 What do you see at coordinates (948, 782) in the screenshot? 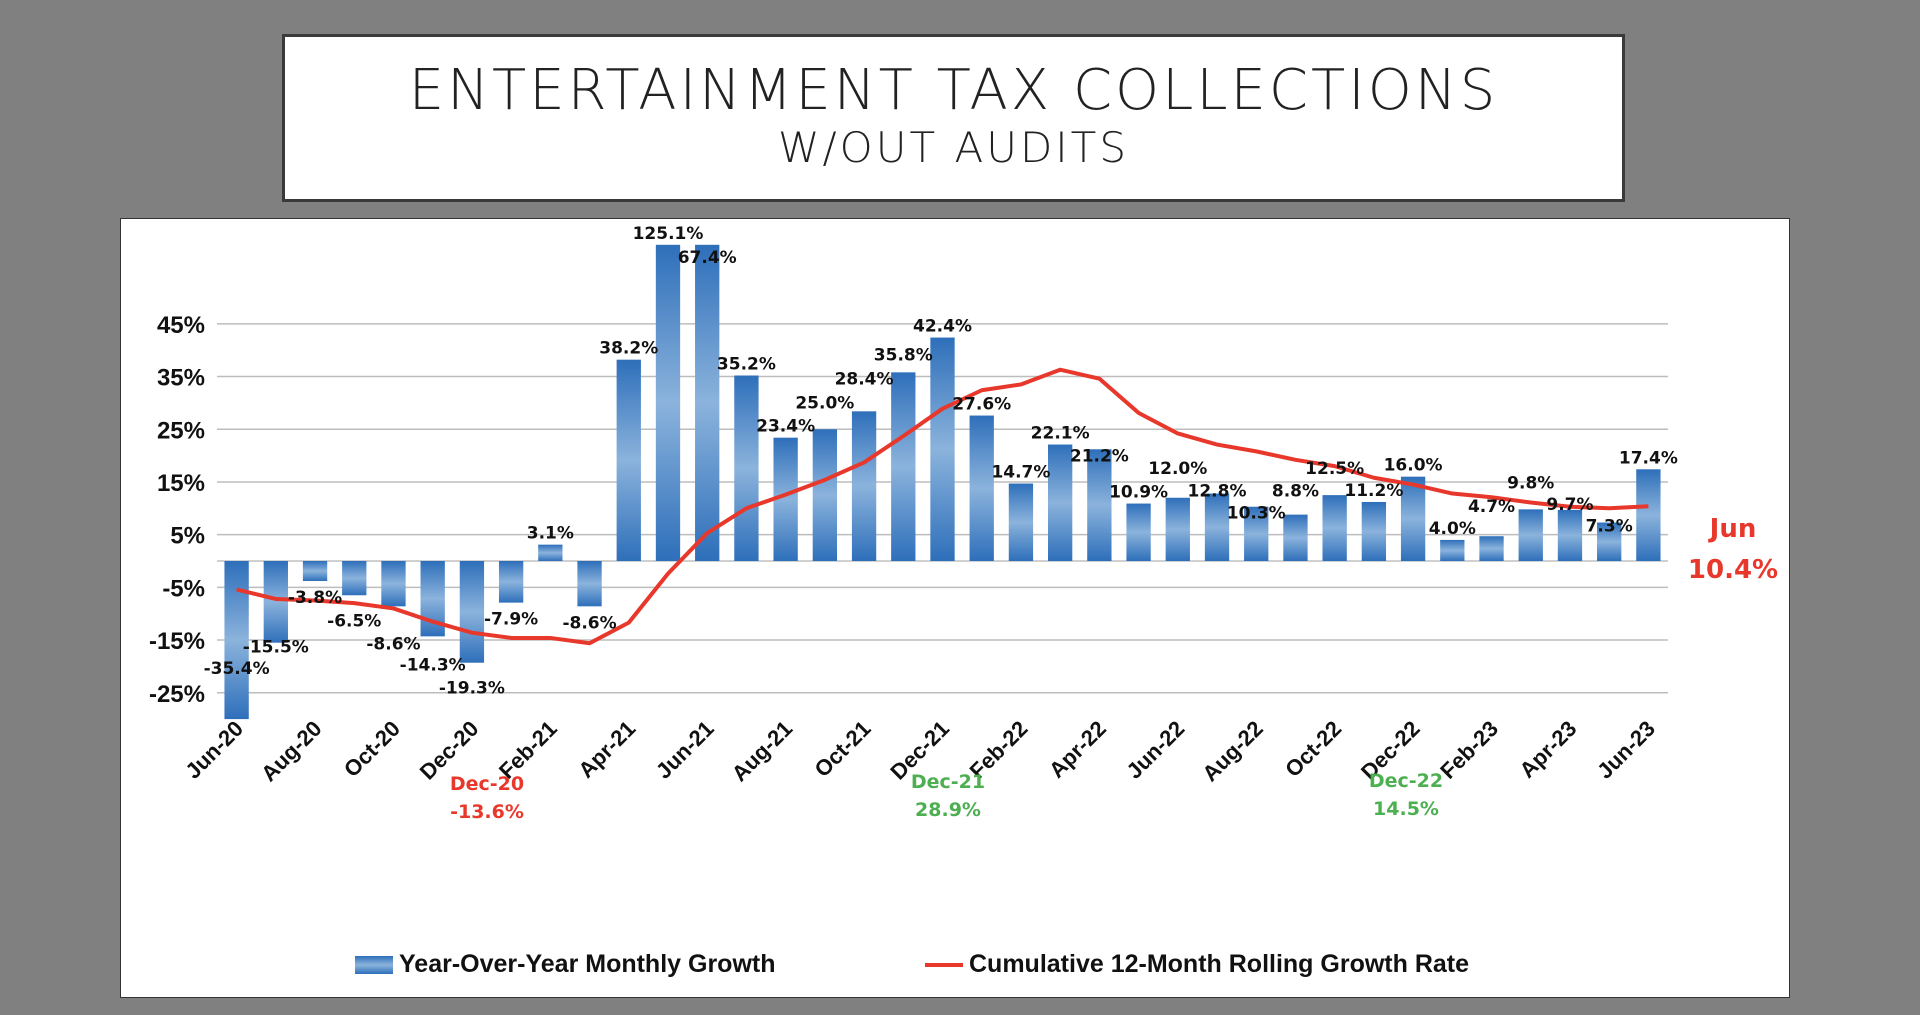
I see `annotation-label: Dec-21` at bounding box center [948, 782].